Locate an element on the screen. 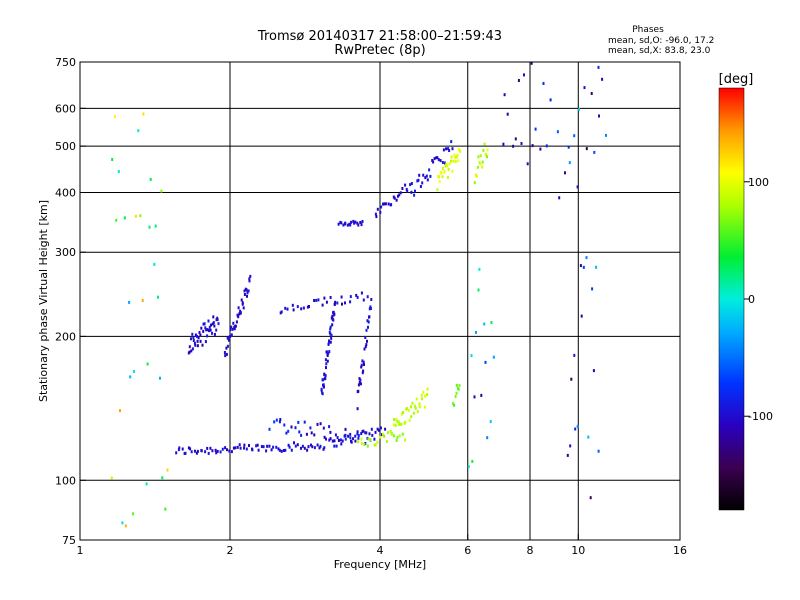 The height and width of the screenshot is (600, 800). chart-title: Tromsø 20140317 21:58:00–21:59:43 is located at coordinates (379, 36).